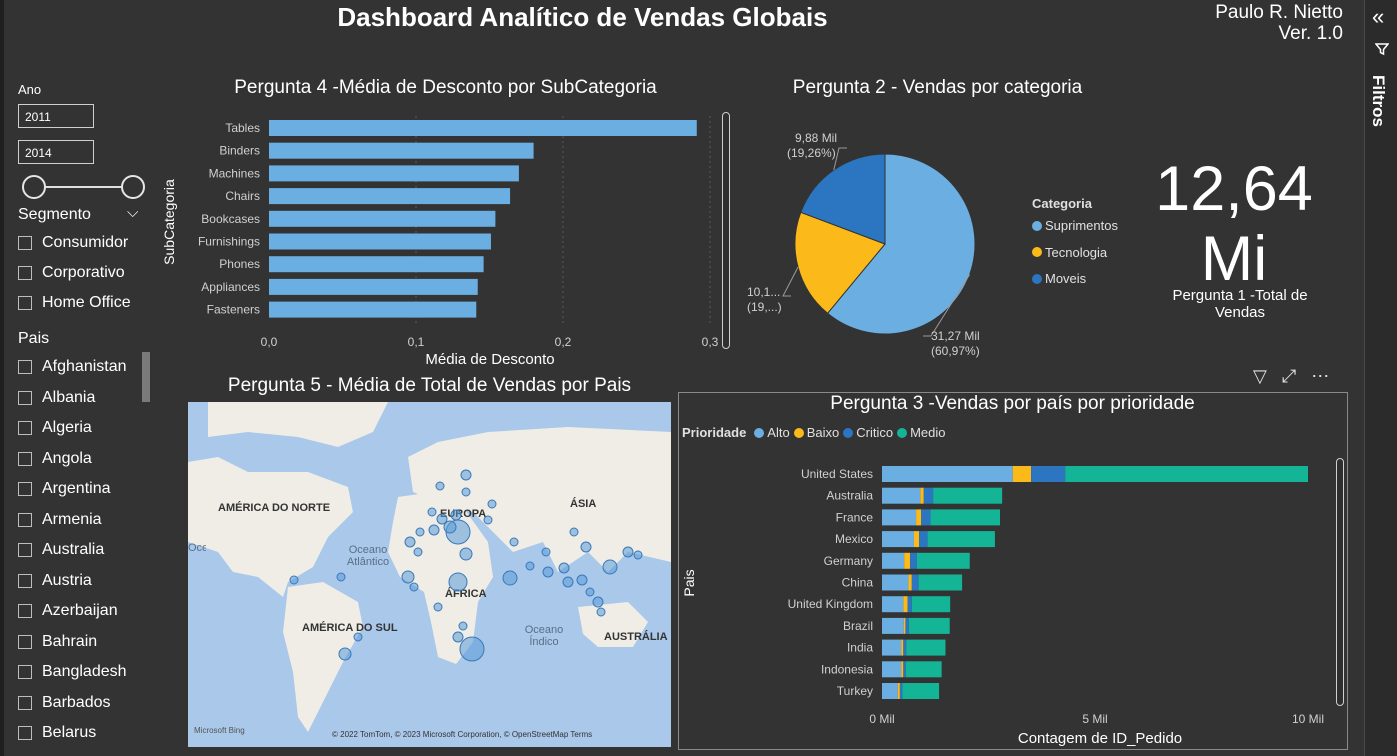  I want to click on chevron-down-icon: ⌵, so click(133, 212).